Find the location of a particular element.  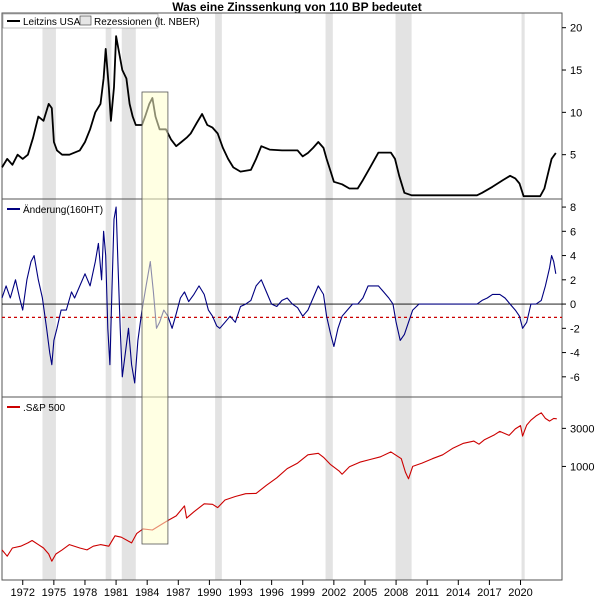

legend-sp500: .S&P 500 is located at coordinates (36, 408).